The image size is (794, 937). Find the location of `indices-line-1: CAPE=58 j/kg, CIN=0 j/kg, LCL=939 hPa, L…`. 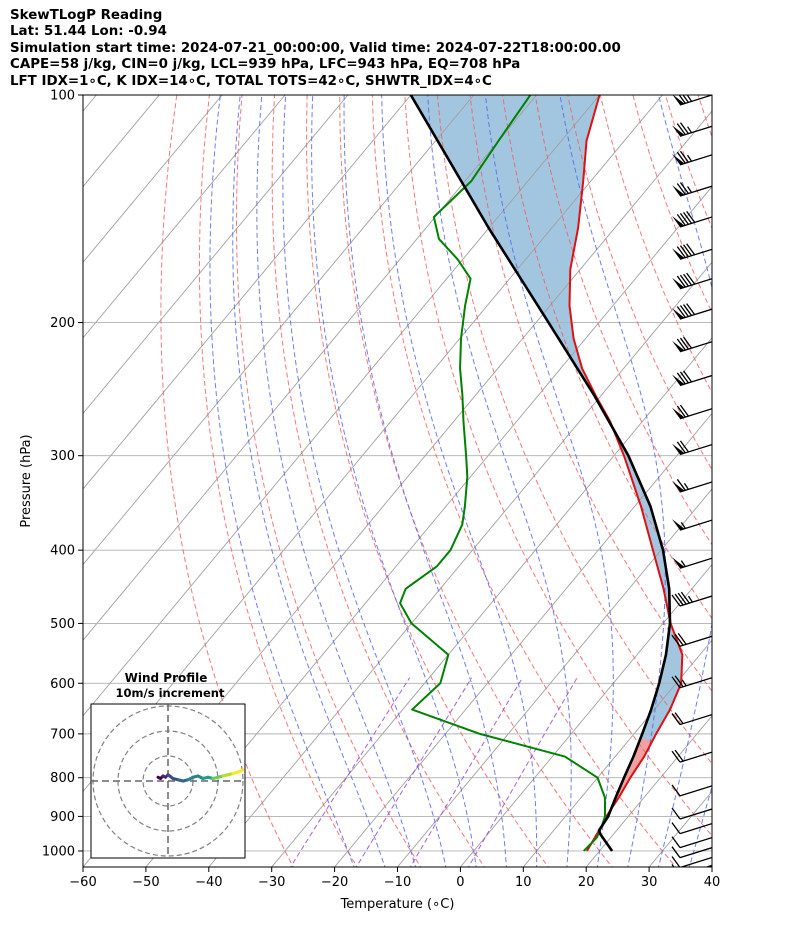

indices-line-1: CAPE=58 j/kg, CIN=0 j/kg, LCL=939 hPa, L… is located at coordinates (265, 65).